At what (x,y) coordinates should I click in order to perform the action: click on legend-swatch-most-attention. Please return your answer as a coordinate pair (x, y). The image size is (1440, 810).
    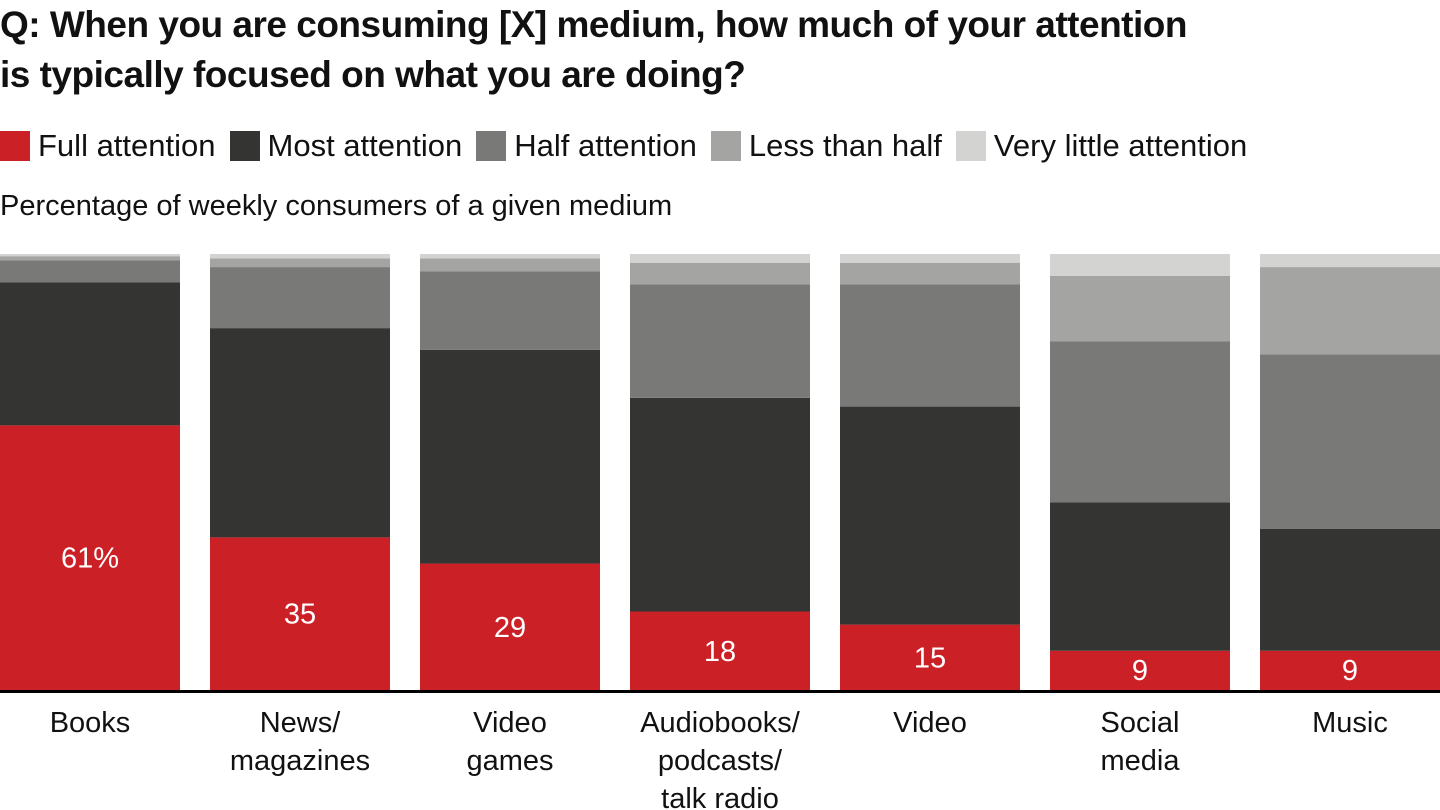
    Looking at the image, I should click on (244, 146).